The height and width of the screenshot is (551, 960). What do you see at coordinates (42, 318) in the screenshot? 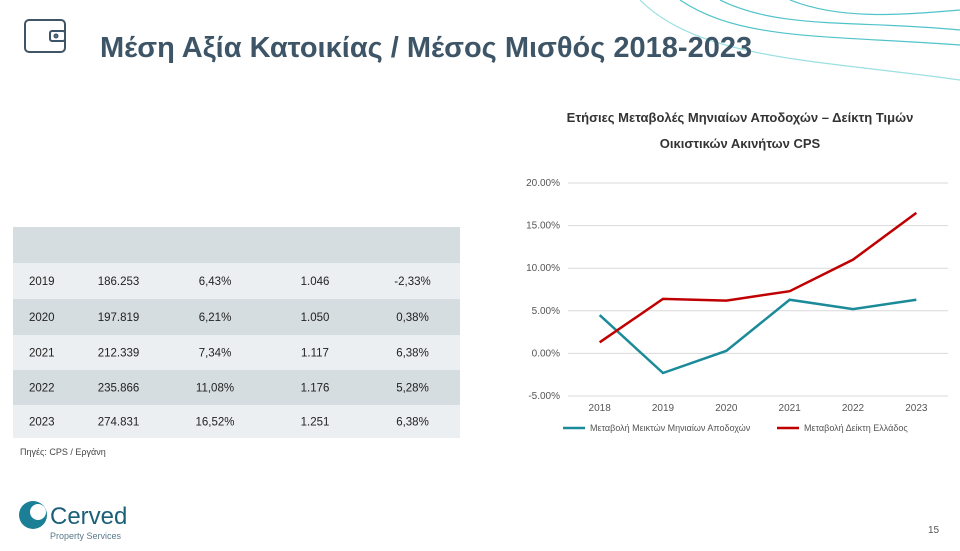
I see `cell: 2020` at bounding box center [42, 318].